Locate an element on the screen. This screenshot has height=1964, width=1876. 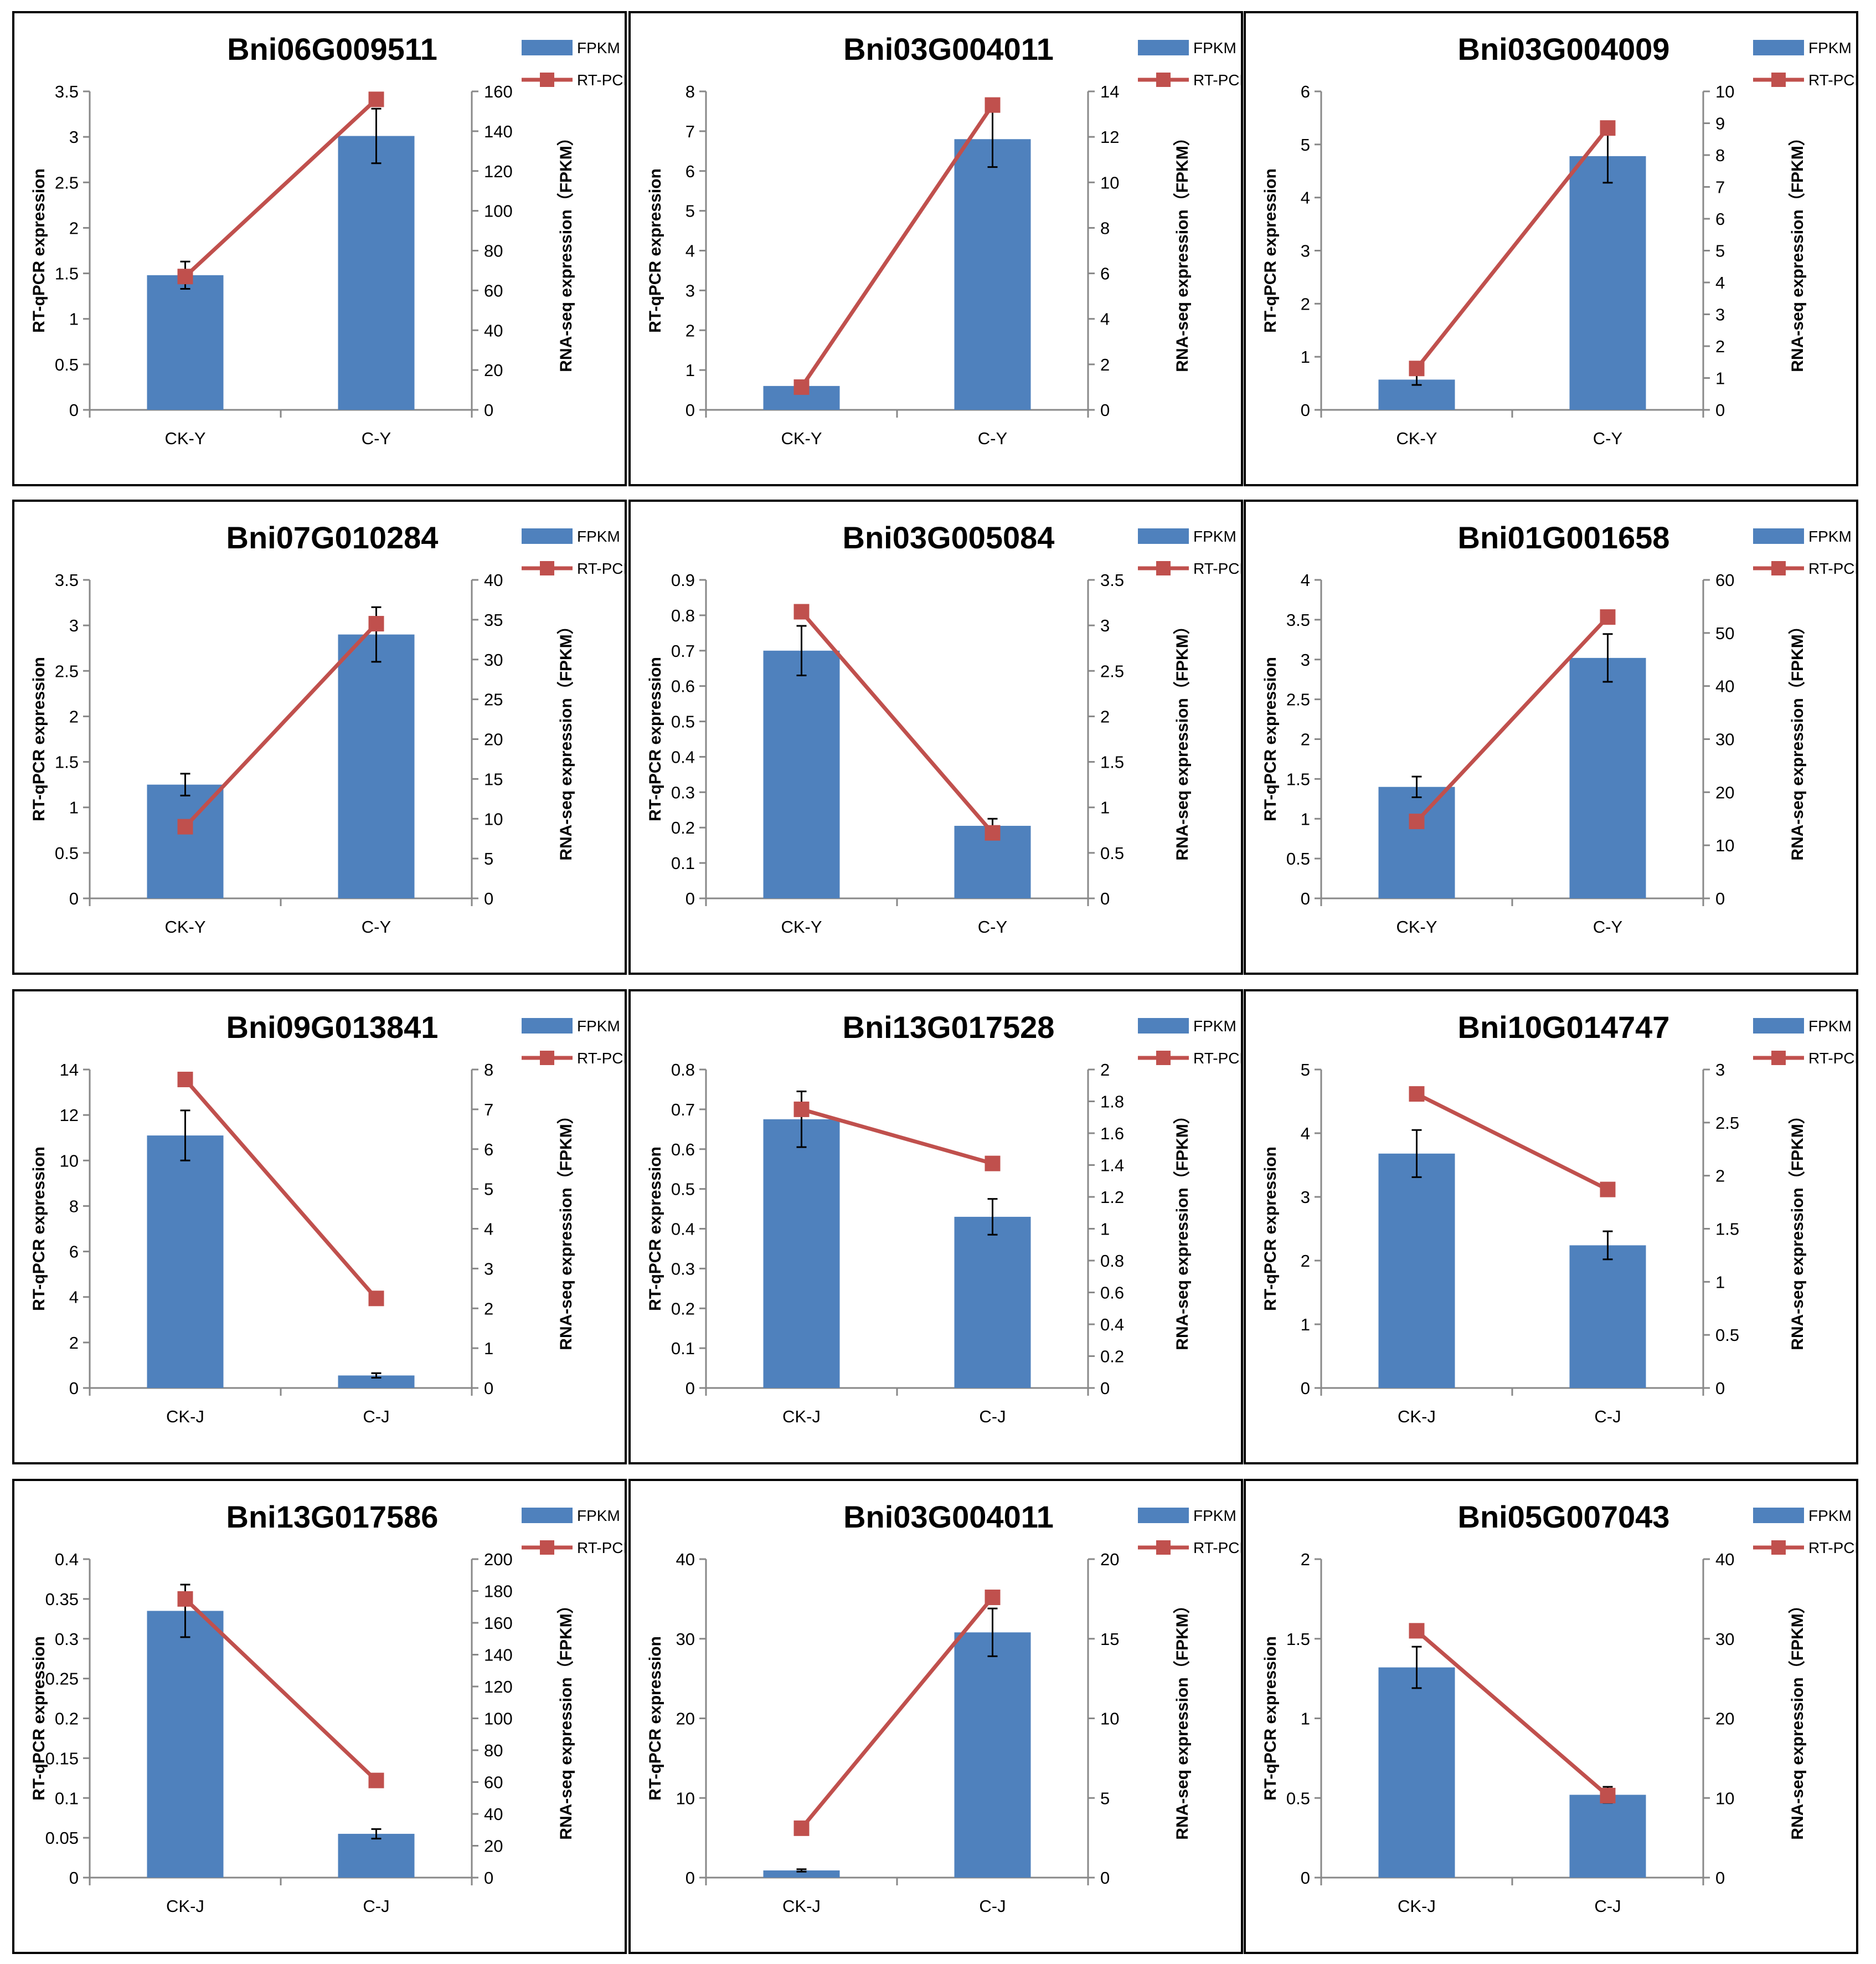
y-tick-label-right: 140 is located at coordinates (499, 131).